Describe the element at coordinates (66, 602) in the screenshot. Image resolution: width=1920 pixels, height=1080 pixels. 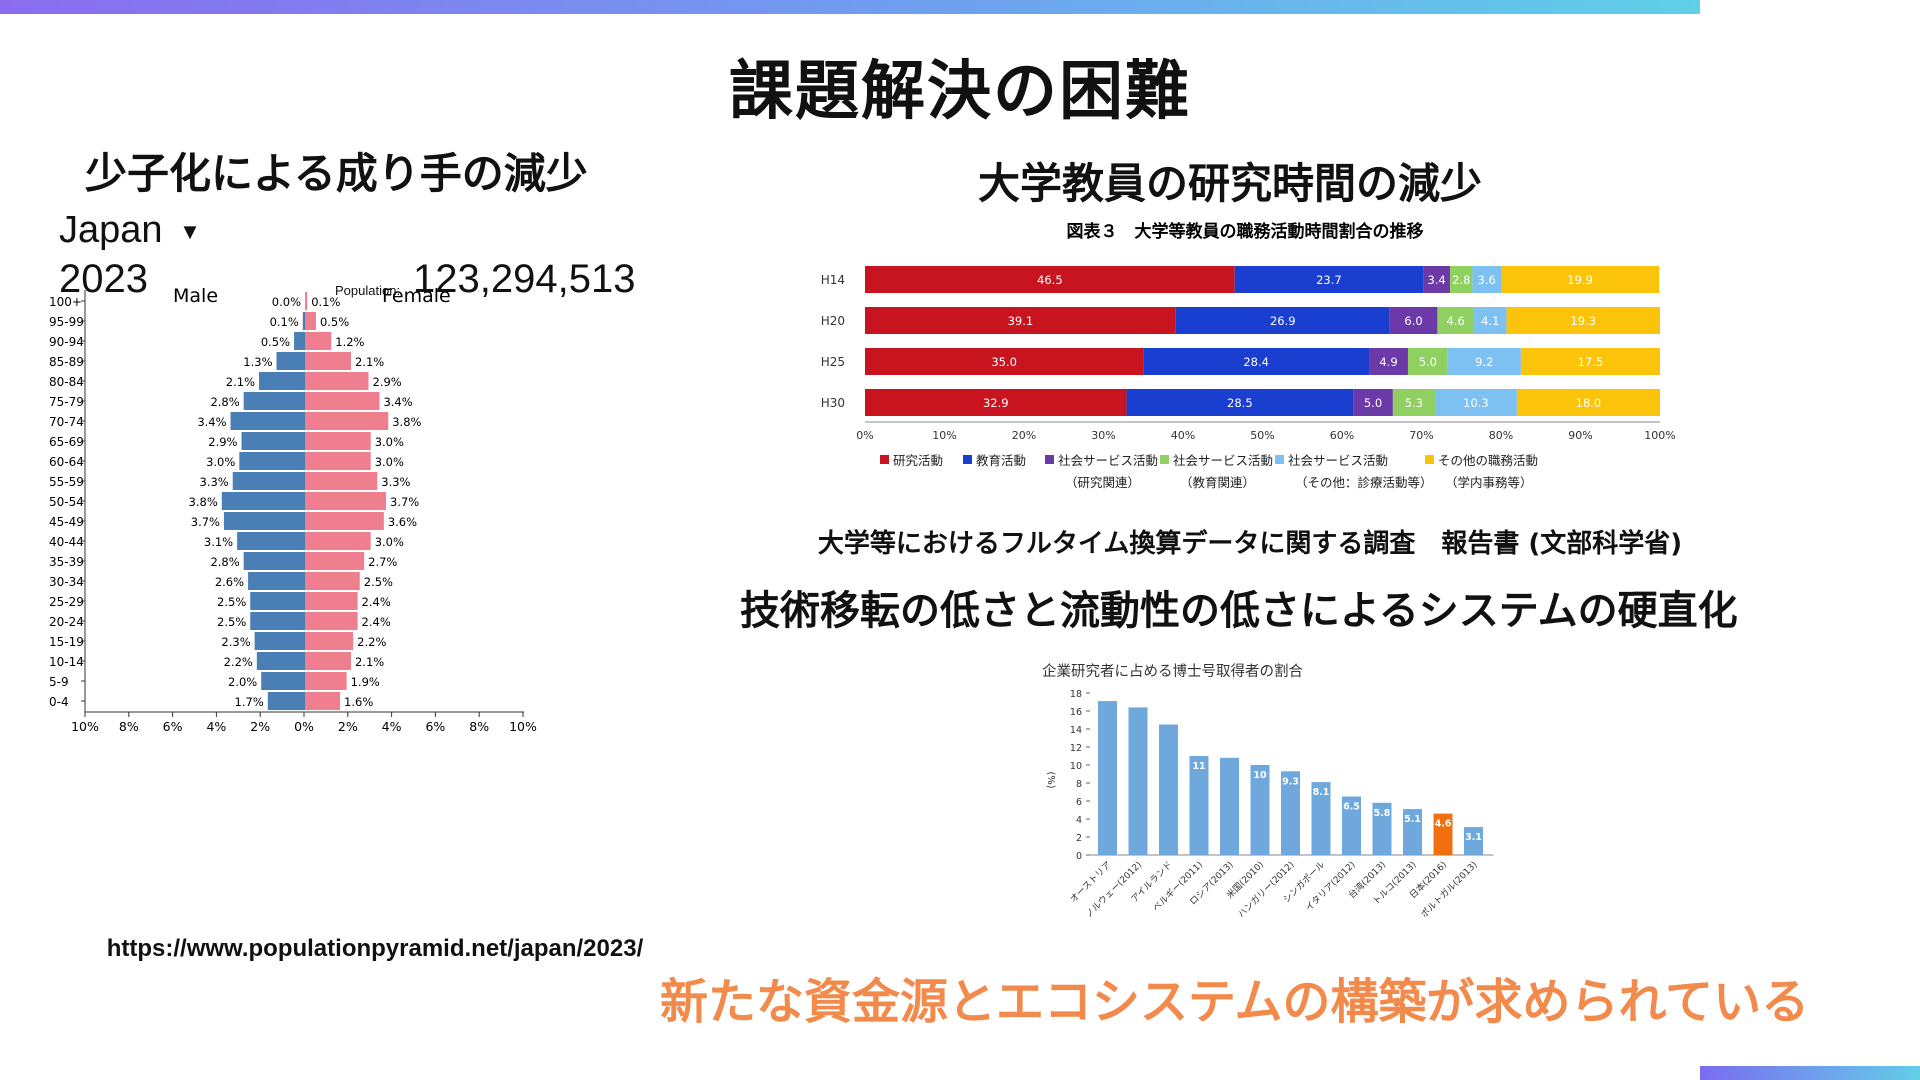
I see `age-group-label: 25-29` at that location.